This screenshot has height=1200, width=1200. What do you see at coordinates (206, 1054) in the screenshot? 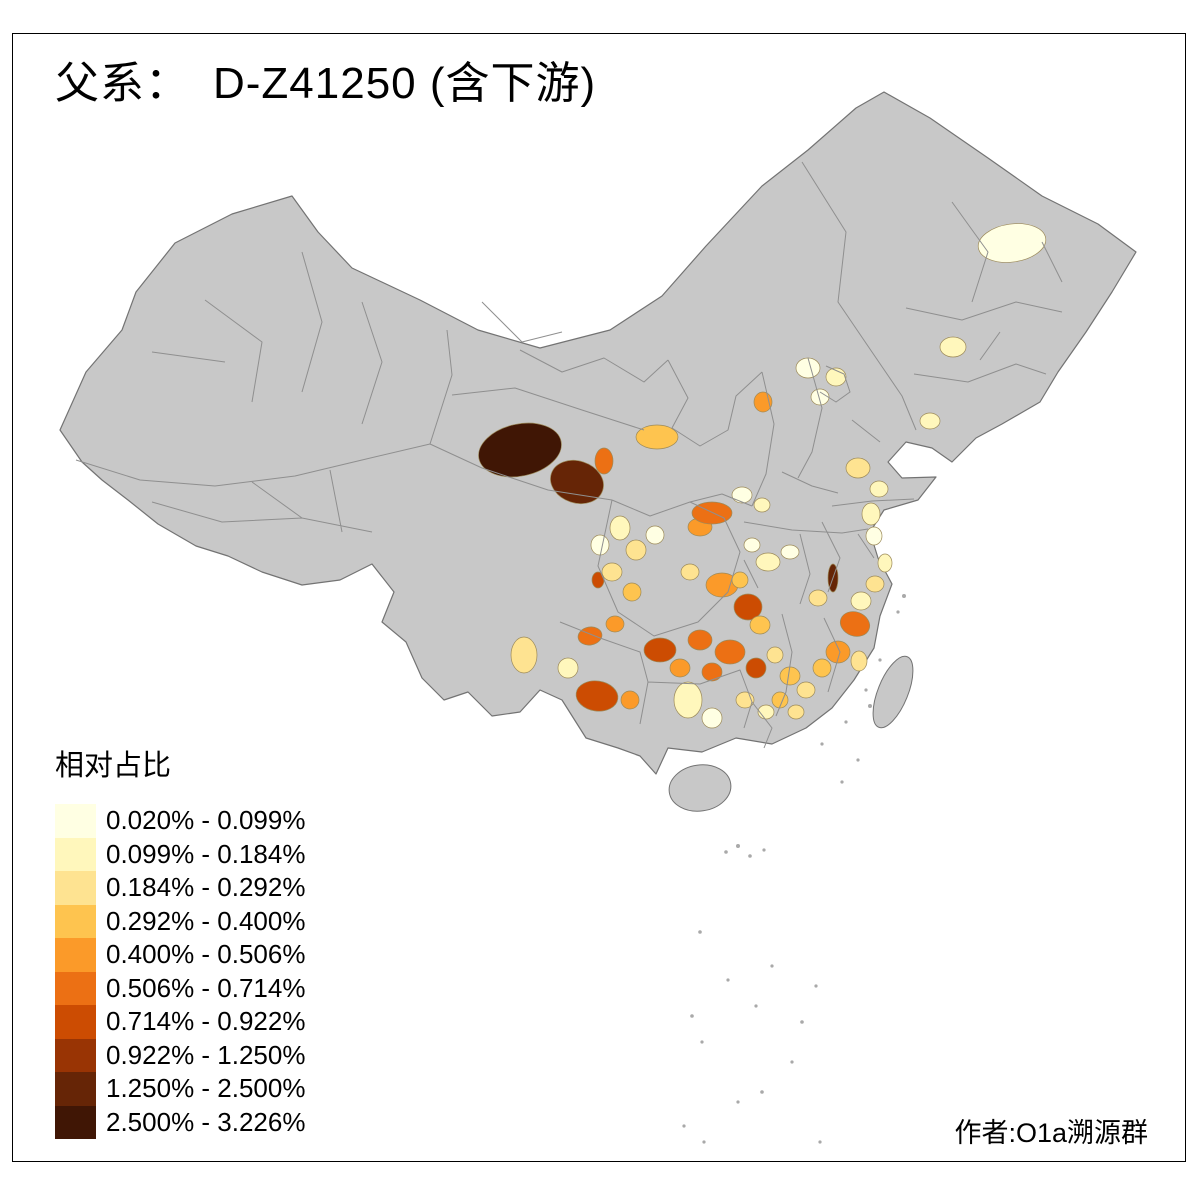
I see `legend-label: 0.922% - 1.250%` at bounding box center [206, 1054].